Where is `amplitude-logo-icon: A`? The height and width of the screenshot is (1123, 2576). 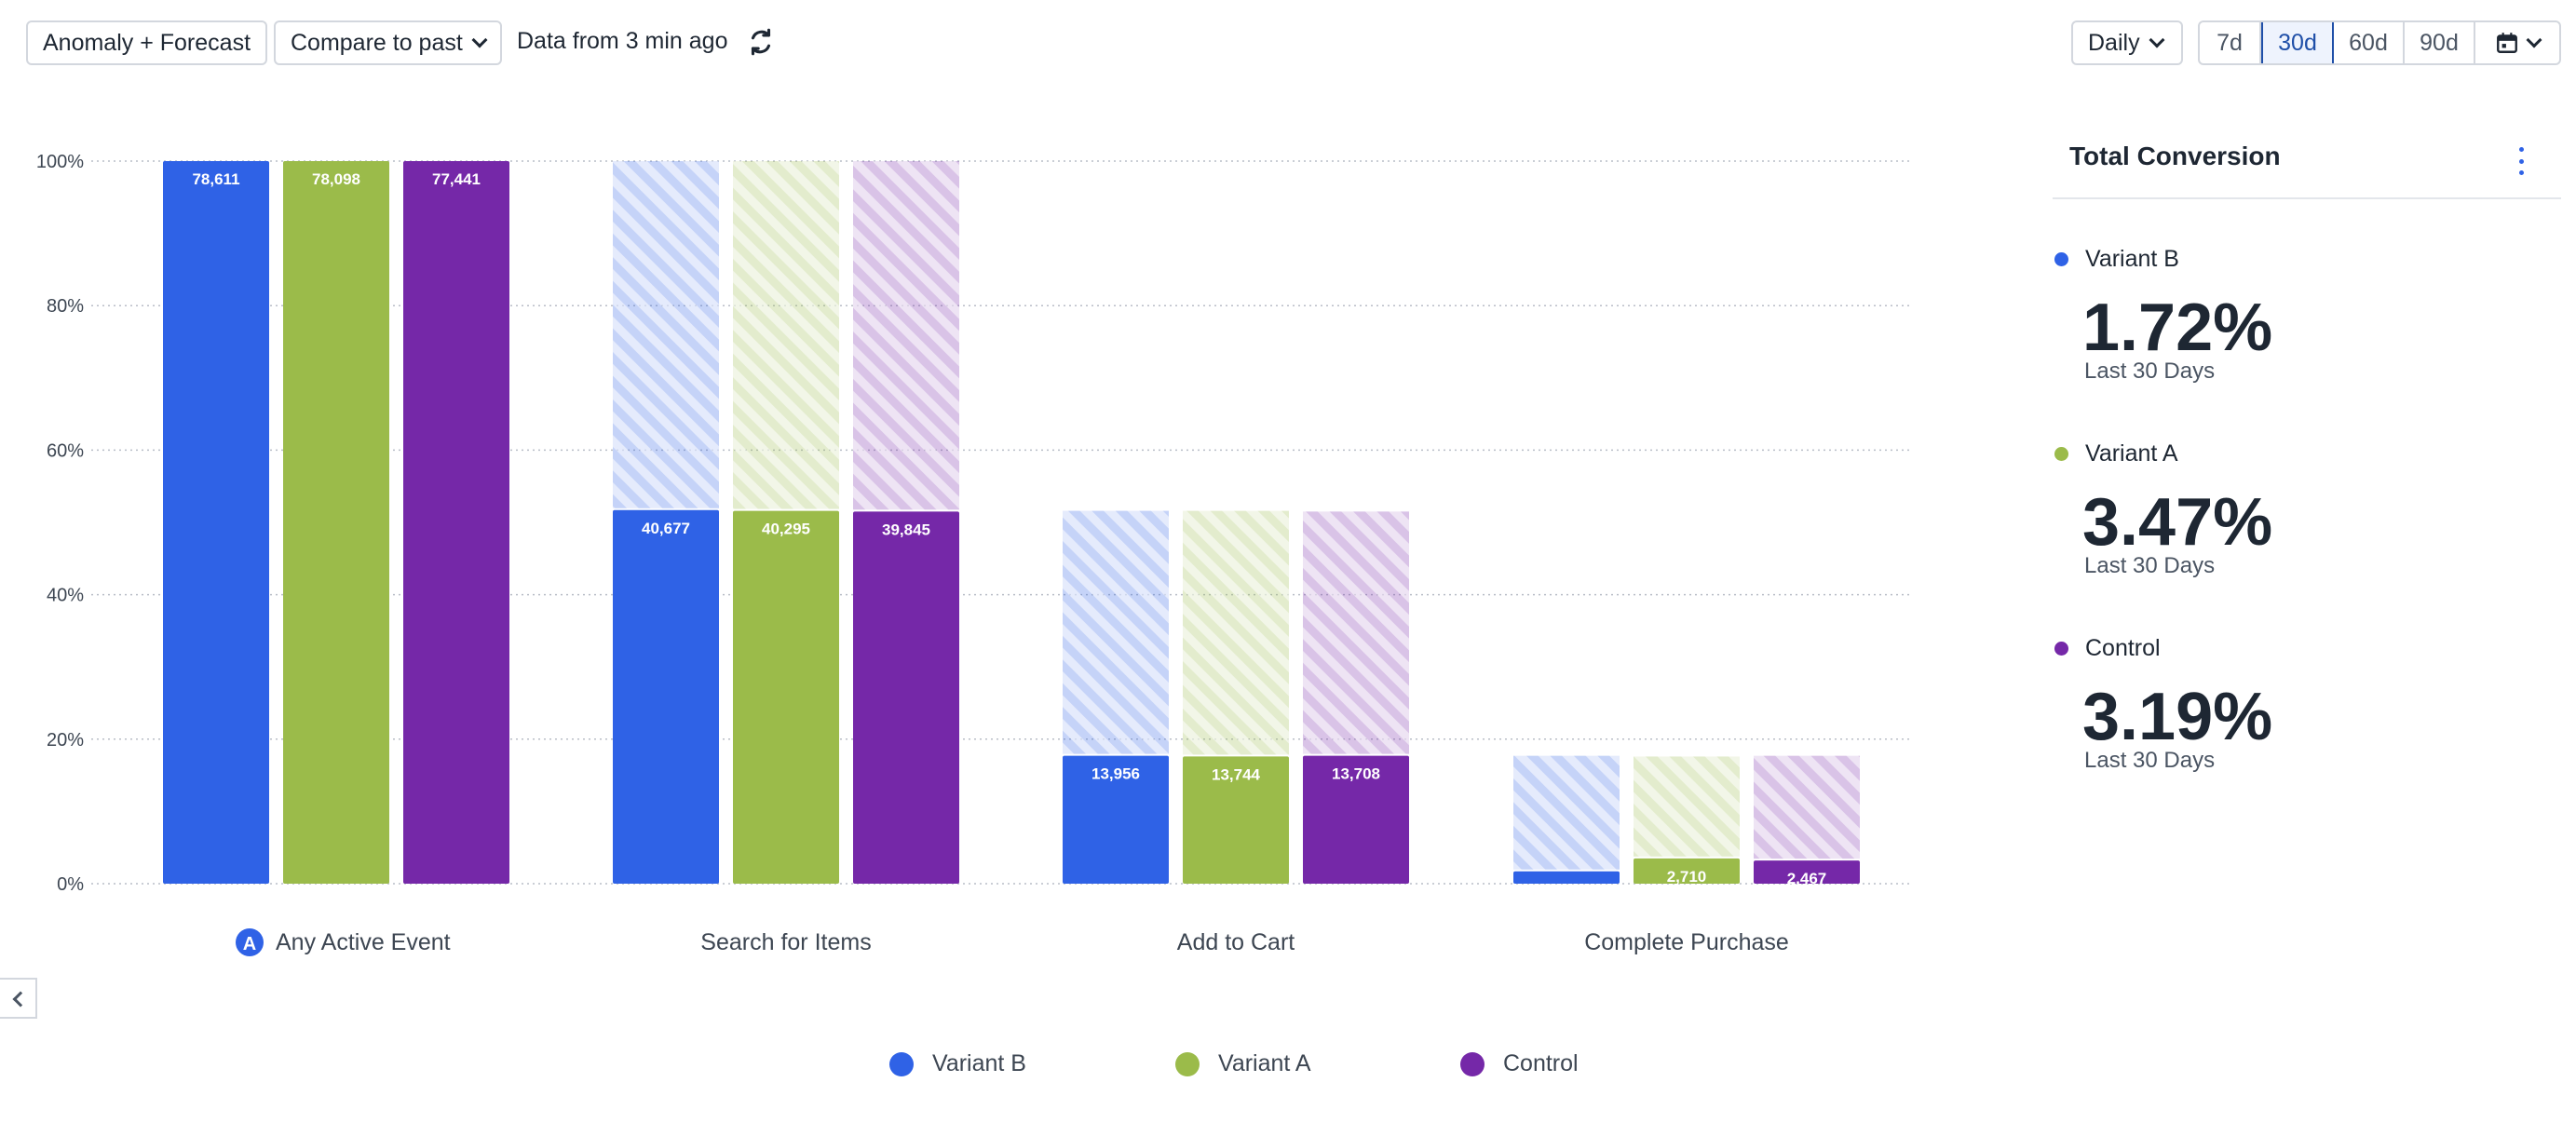
amplitude-logo-icon: A is located at coordinates (250, 942).